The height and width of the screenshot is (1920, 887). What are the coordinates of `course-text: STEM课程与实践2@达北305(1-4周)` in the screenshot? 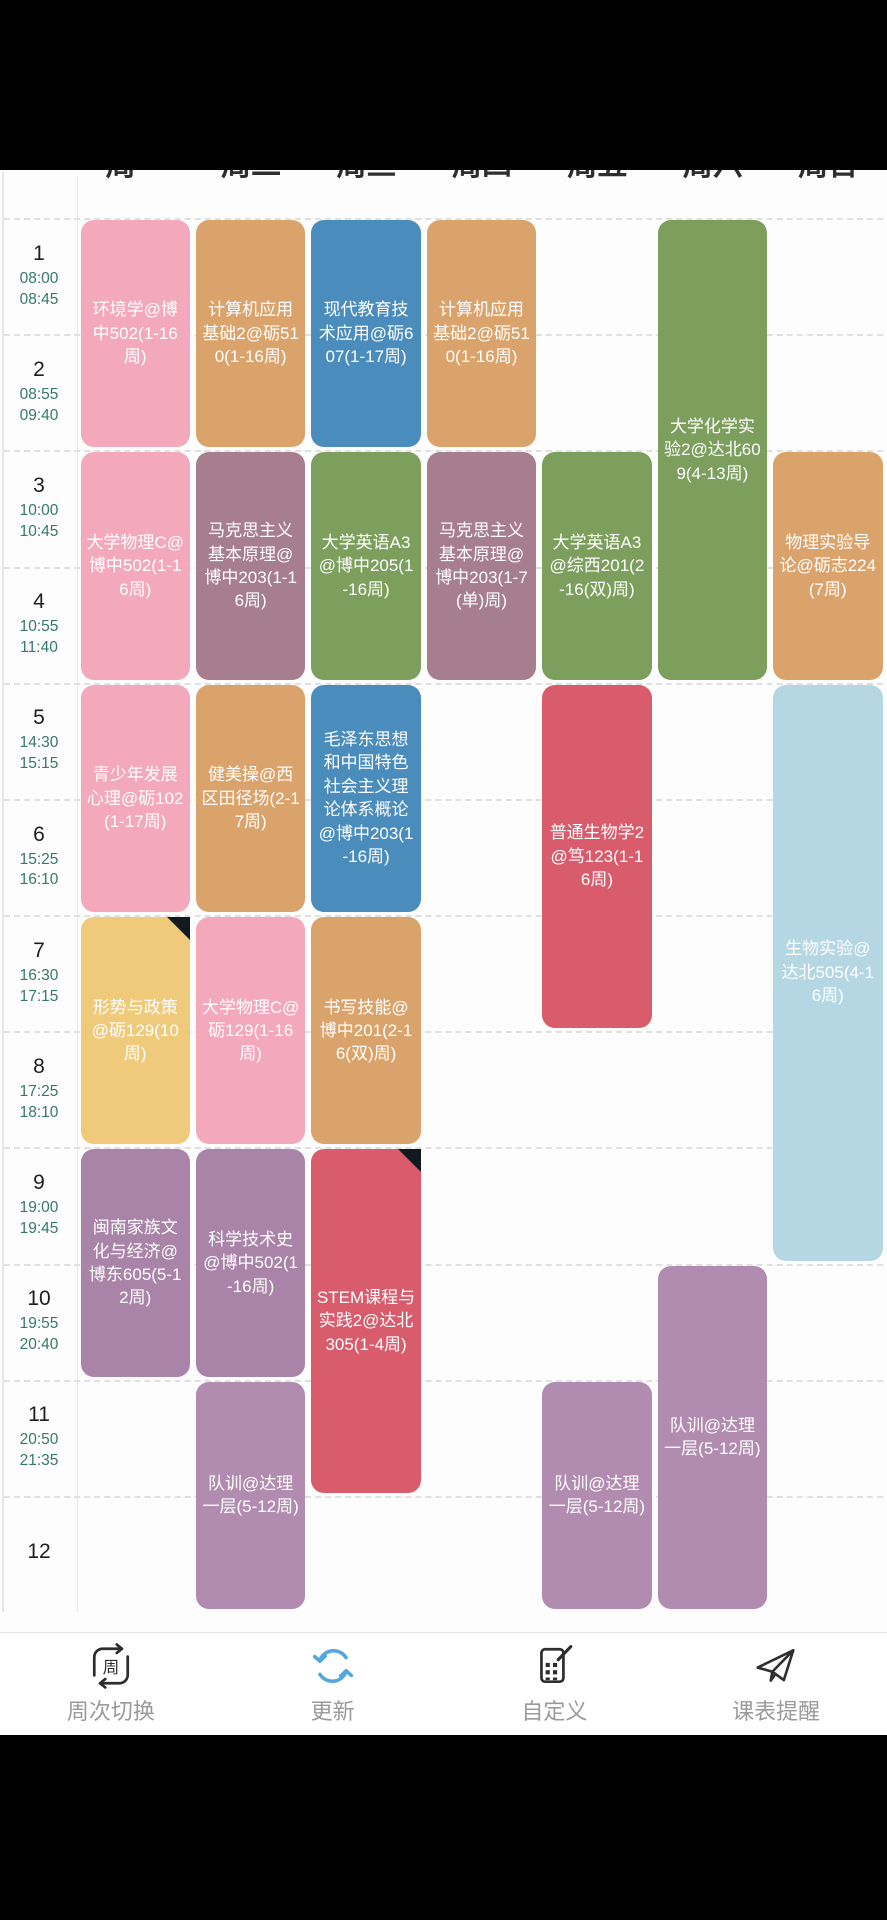 It's located at (366, 1320).